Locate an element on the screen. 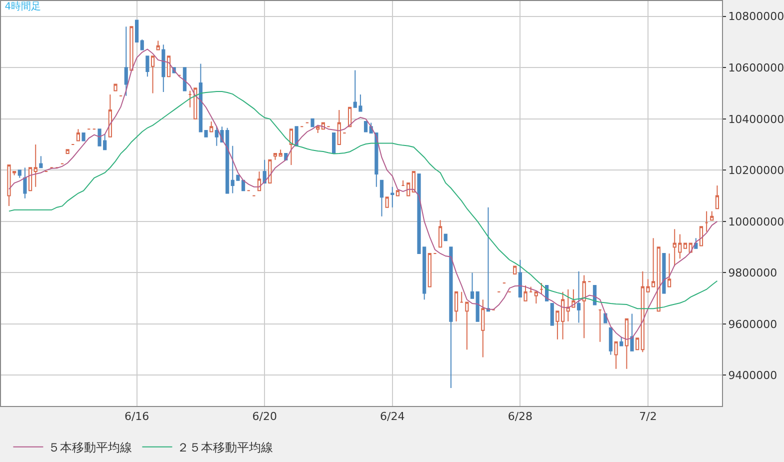 The height and width of the screenshot is (462, 784). x-tick-label: 7/2 is located at coordinates (648, 417).